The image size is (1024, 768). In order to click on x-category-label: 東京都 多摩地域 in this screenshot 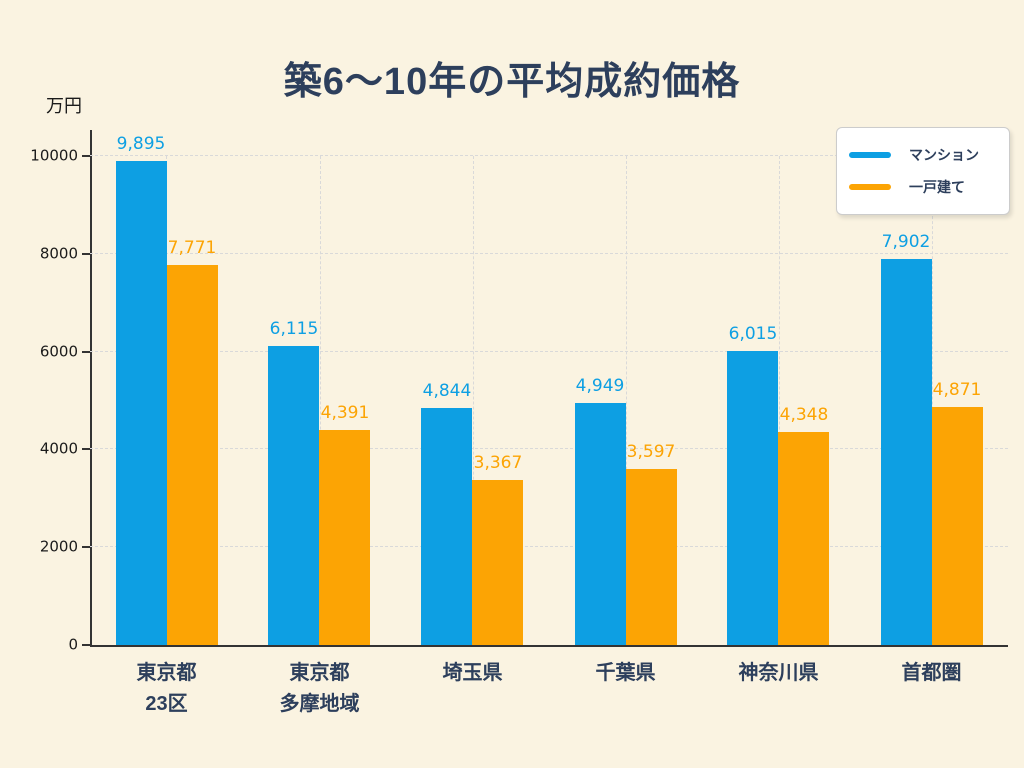, I will do `click(319, 688)`.